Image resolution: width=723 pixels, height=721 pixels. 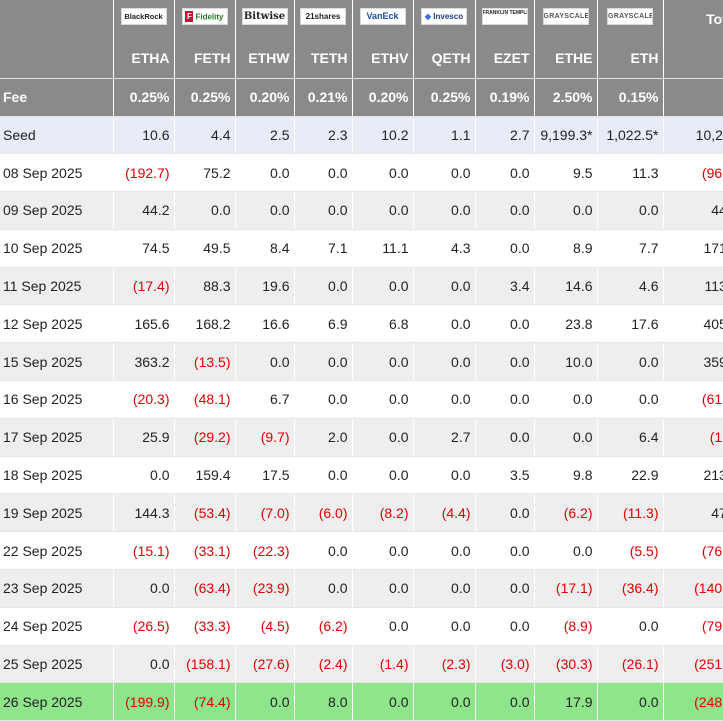 What do you see at coordinates (630, 664) in the screenshot?
I see `flow-cell: (26.1)` at bounding box center [630, 664].